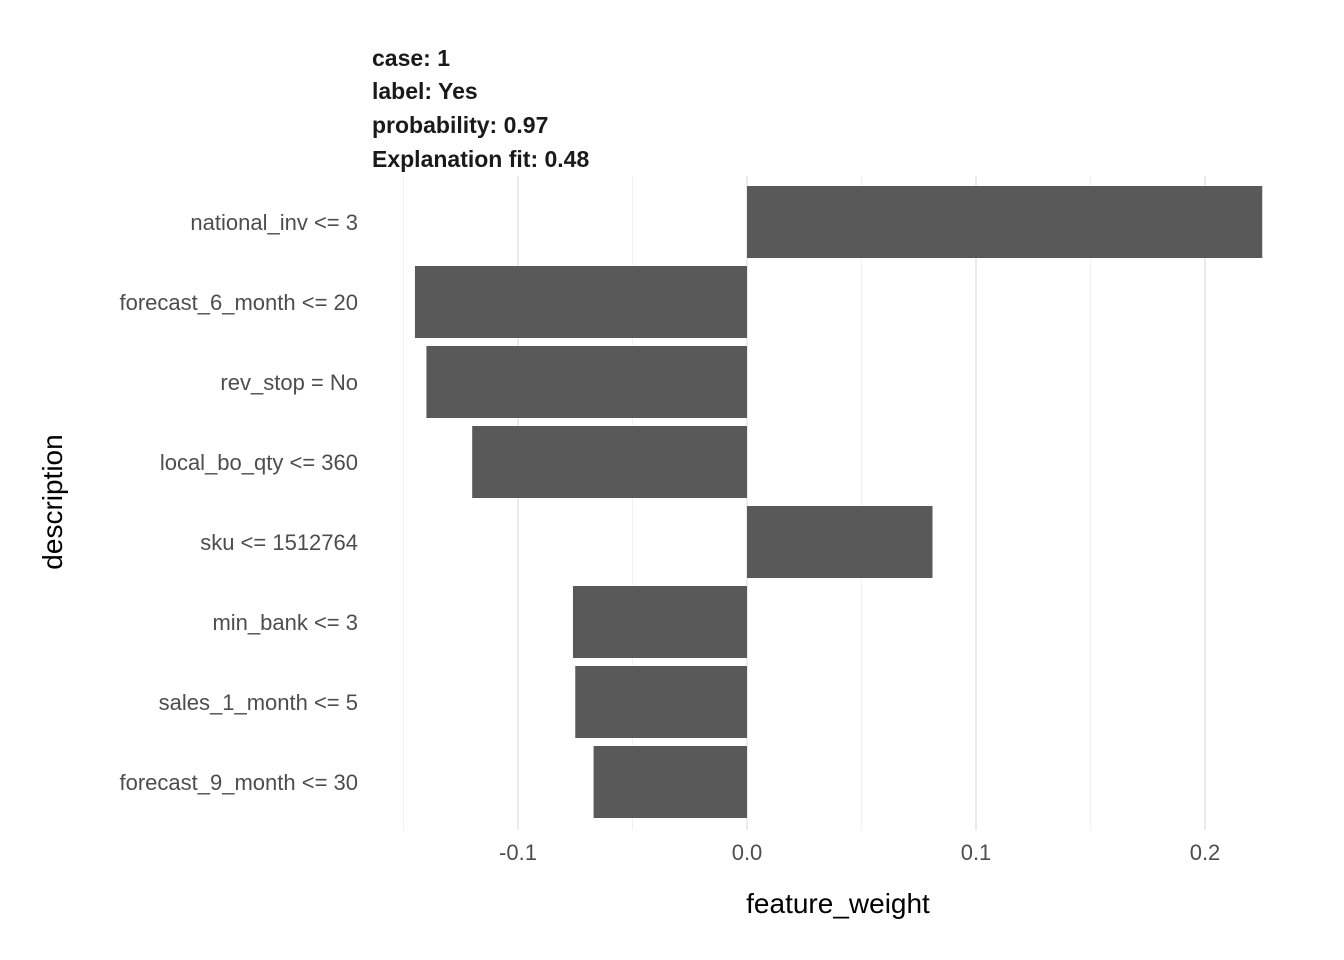 The image size is (1344, 960). Describe the element at coordinates (285, 622) in the screenshot. I see `category-label: min_bank <= 3` at that location.